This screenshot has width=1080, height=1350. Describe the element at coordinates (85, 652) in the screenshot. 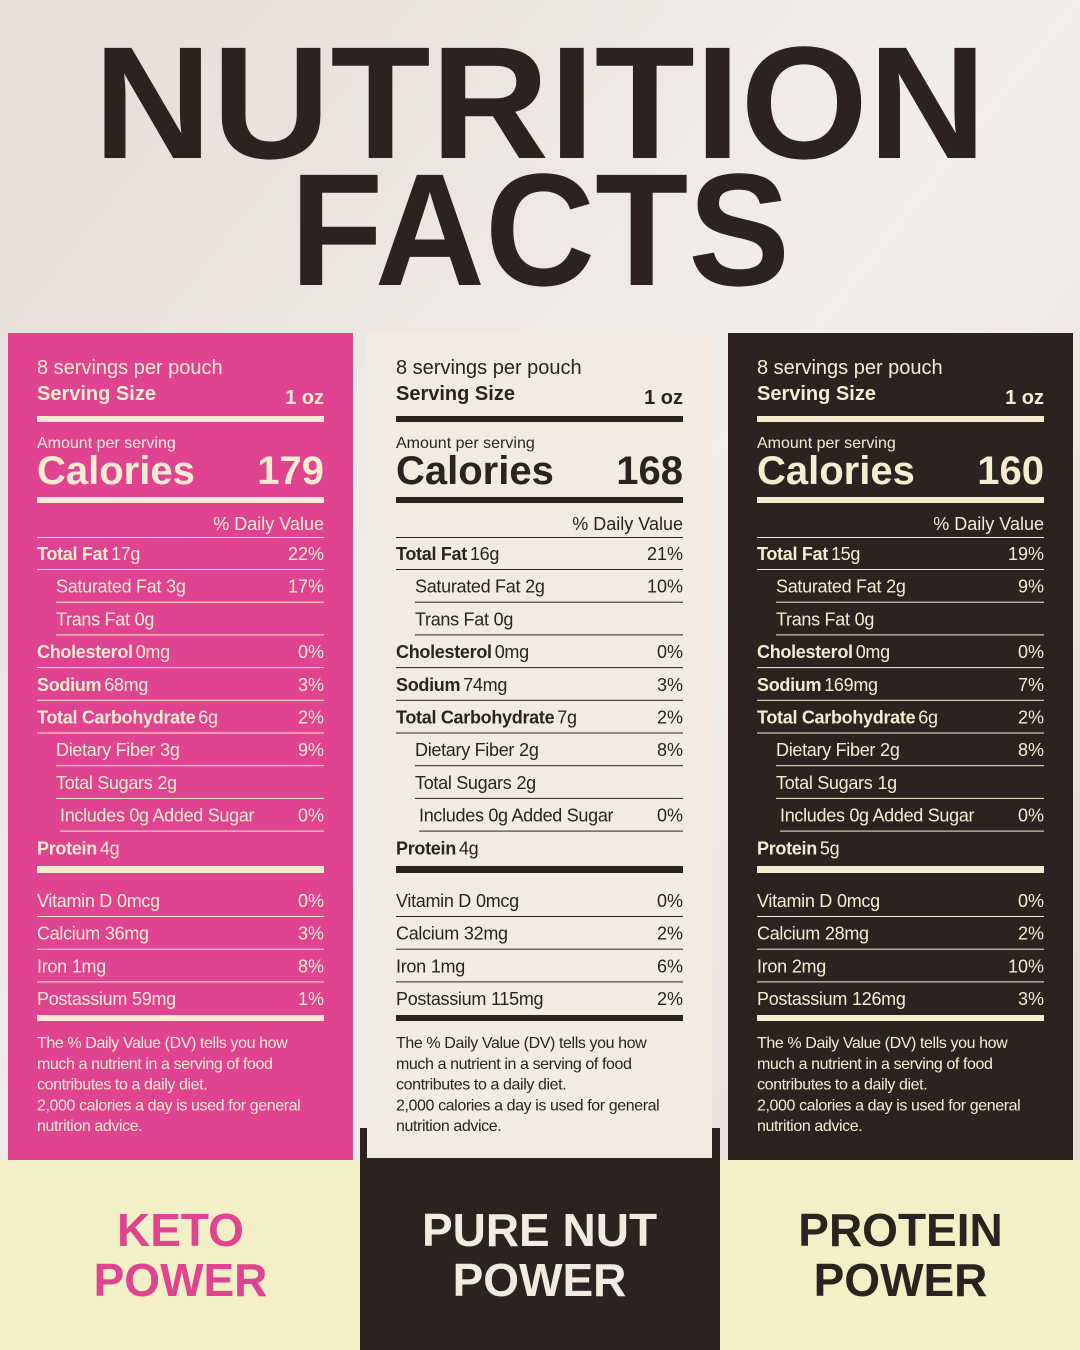

I see `nutrient-label: Cholesterol` at that location.